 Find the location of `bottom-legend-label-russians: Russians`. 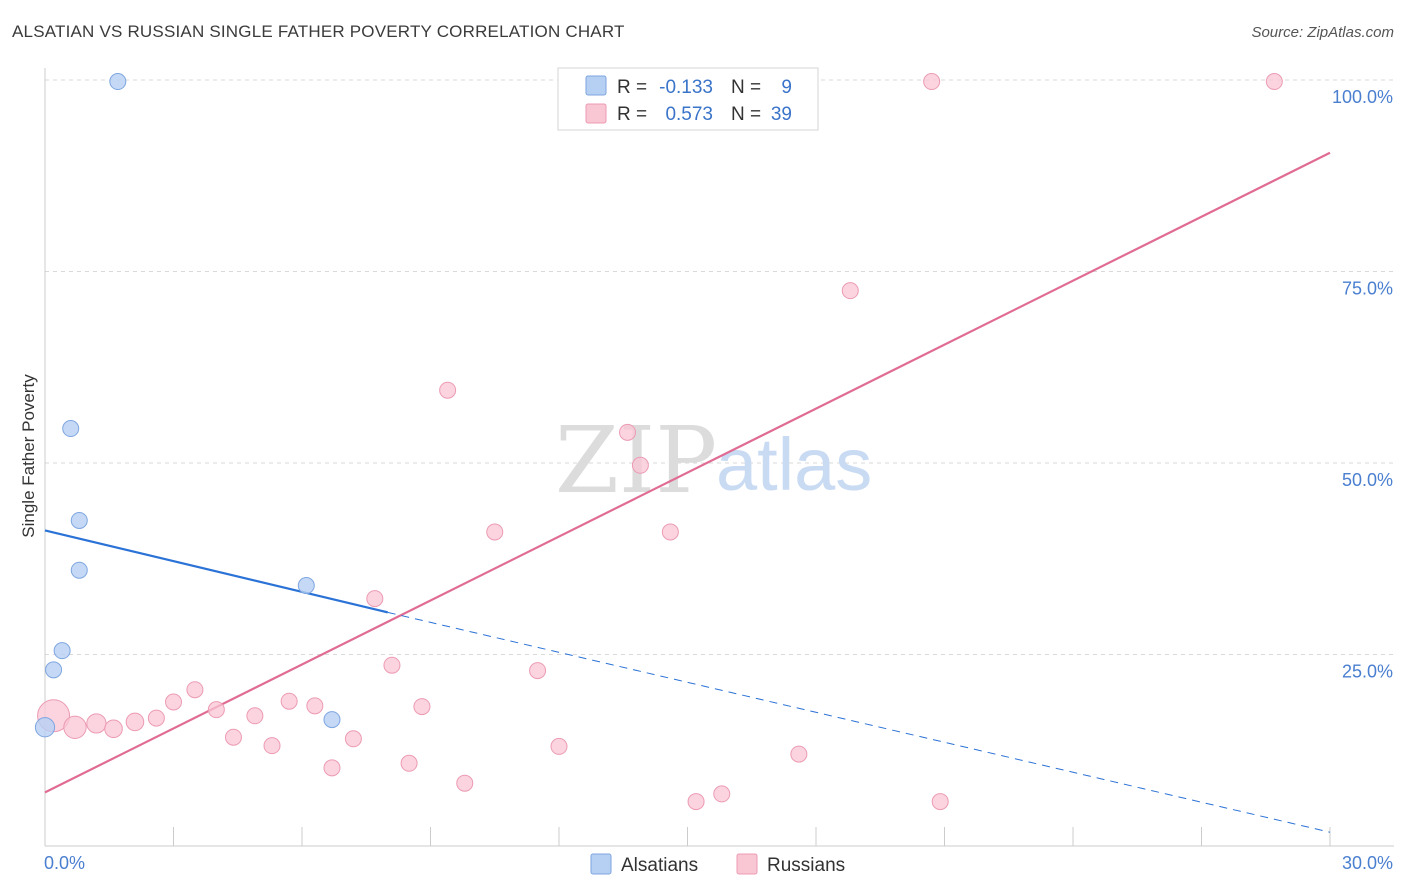

bottom-legend-label-russians: Russians is located at coordinates (806, 865).